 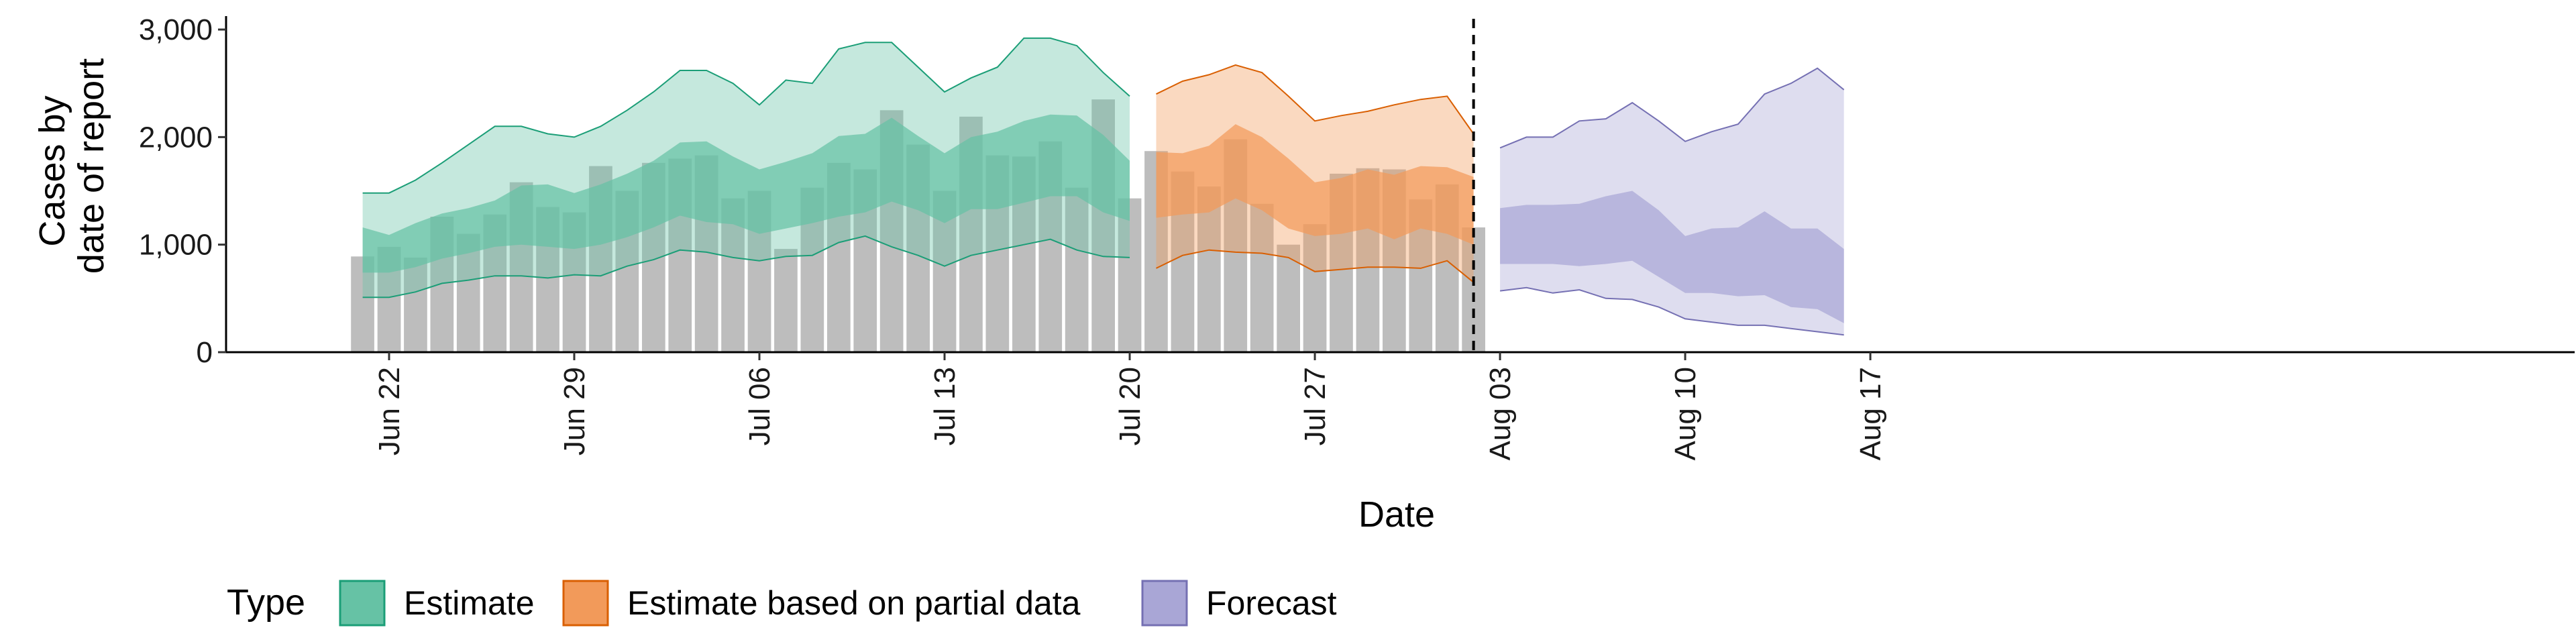 I want to click on x-tick-label-6: Aug 03, so click(x=1500, y=413).